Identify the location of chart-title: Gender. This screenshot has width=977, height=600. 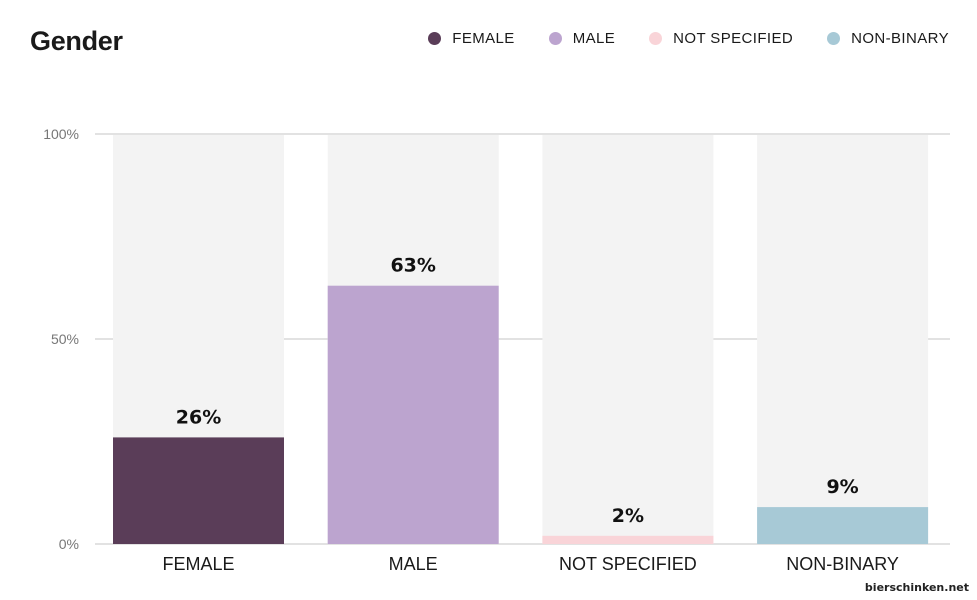
(76, 41).